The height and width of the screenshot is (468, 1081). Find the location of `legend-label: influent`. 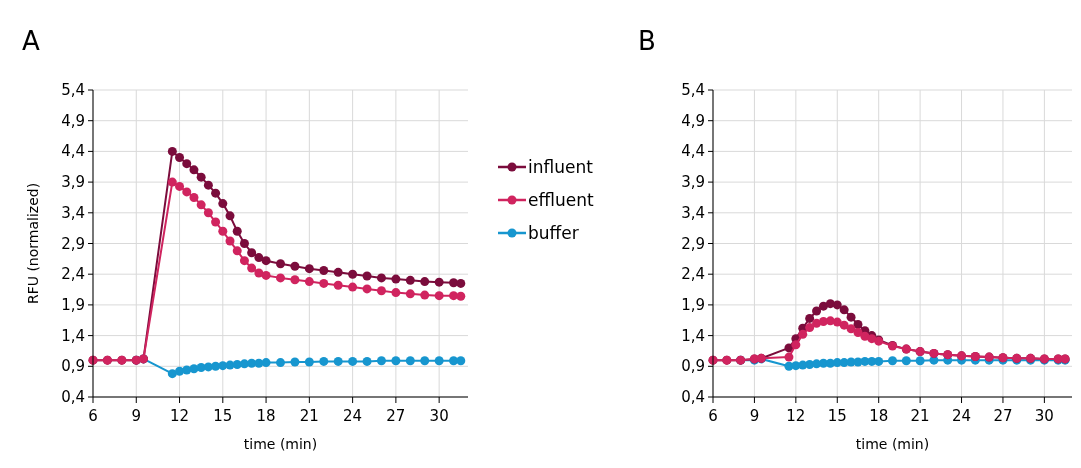

legend-label: influent is located at coordinates (561, 167).